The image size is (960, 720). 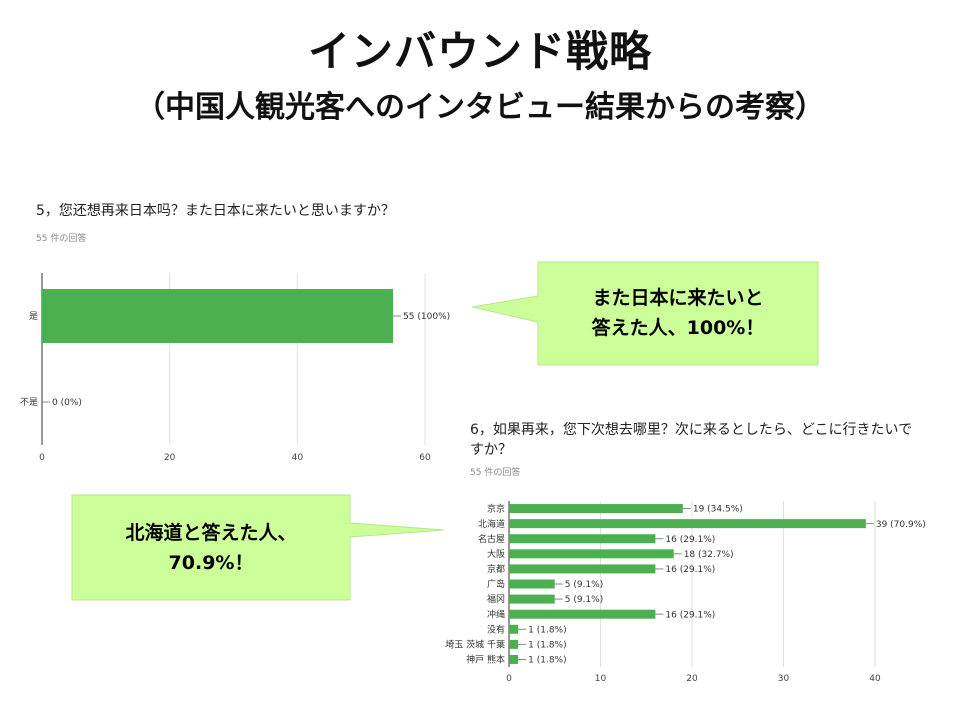 I want to click on q6-category-label: 冲绳, so click(x=496, y=614).